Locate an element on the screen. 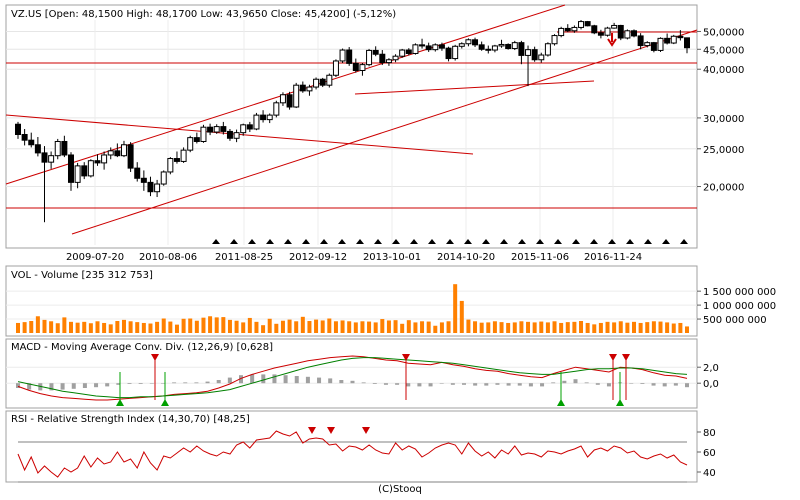  price-x-tick-label: 2014-10-20 is located at coordinates (466, 257).